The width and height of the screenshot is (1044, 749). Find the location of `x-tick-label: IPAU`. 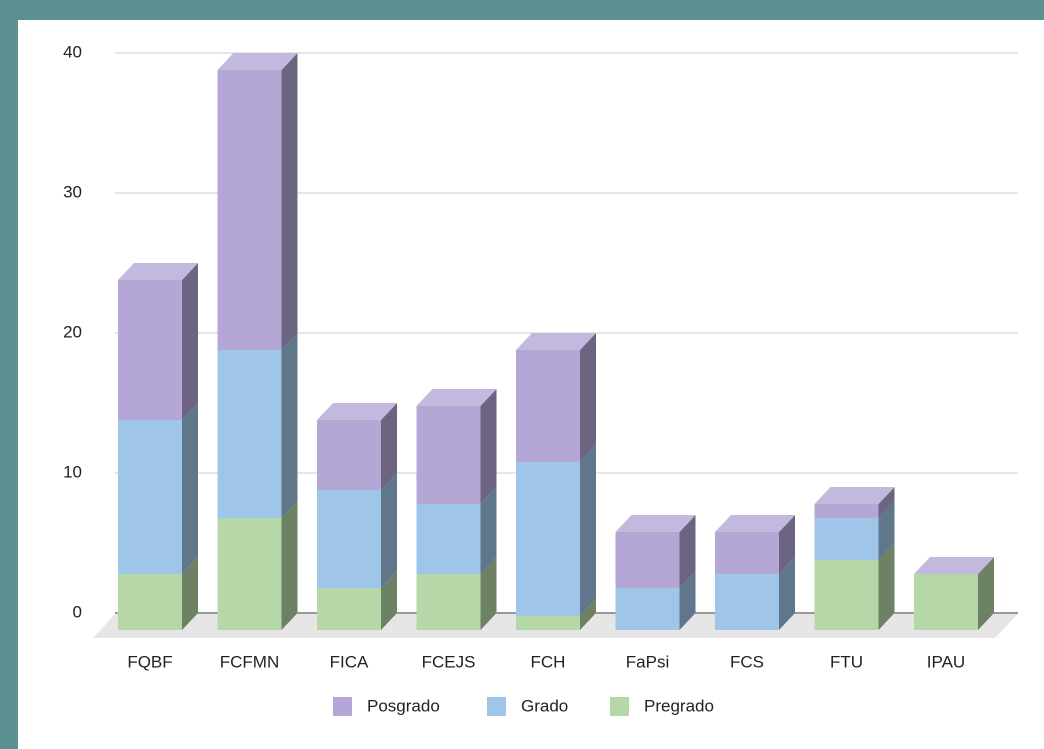

x-tick-label: IPAU is located at coordinates (946, 661).